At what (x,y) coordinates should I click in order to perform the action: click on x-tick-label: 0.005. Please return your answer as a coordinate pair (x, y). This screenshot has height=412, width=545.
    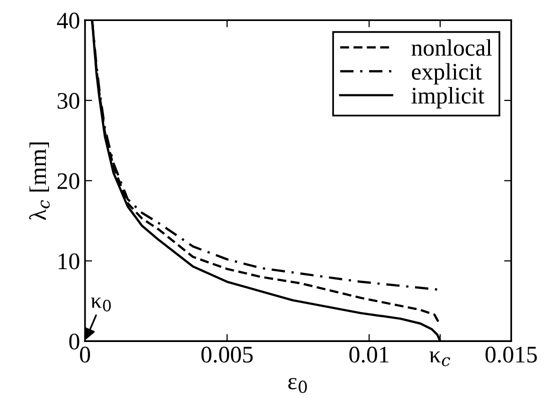
    Looking at the image, I should click on (227, 354).